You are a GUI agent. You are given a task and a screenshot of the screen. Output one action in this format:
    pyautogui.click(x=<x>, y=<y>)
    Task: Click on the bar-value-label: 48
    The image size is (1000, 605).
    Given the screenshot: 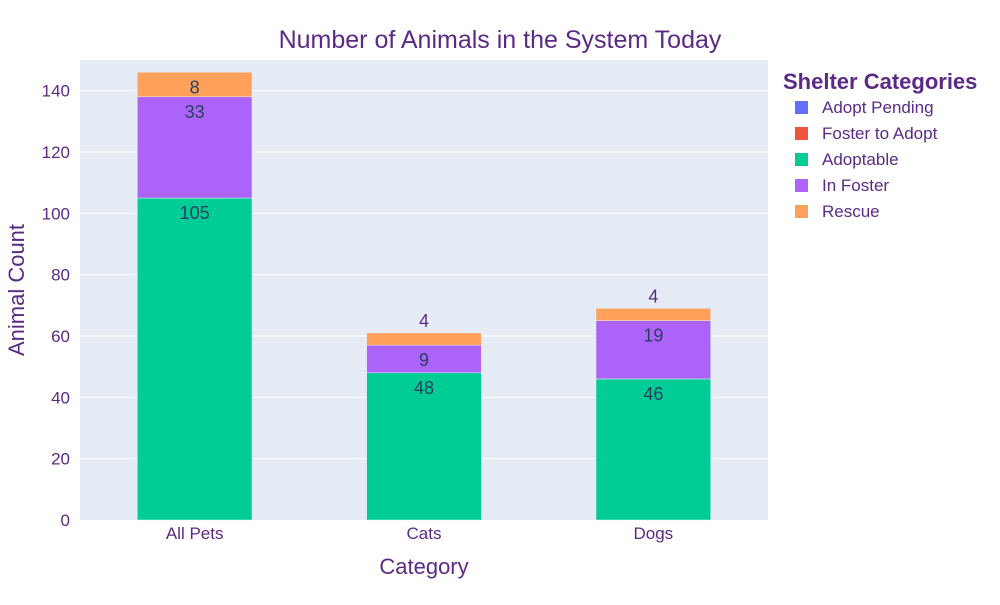 What is the action you would take?
    pyautogui.click(x=424, y=388)
    